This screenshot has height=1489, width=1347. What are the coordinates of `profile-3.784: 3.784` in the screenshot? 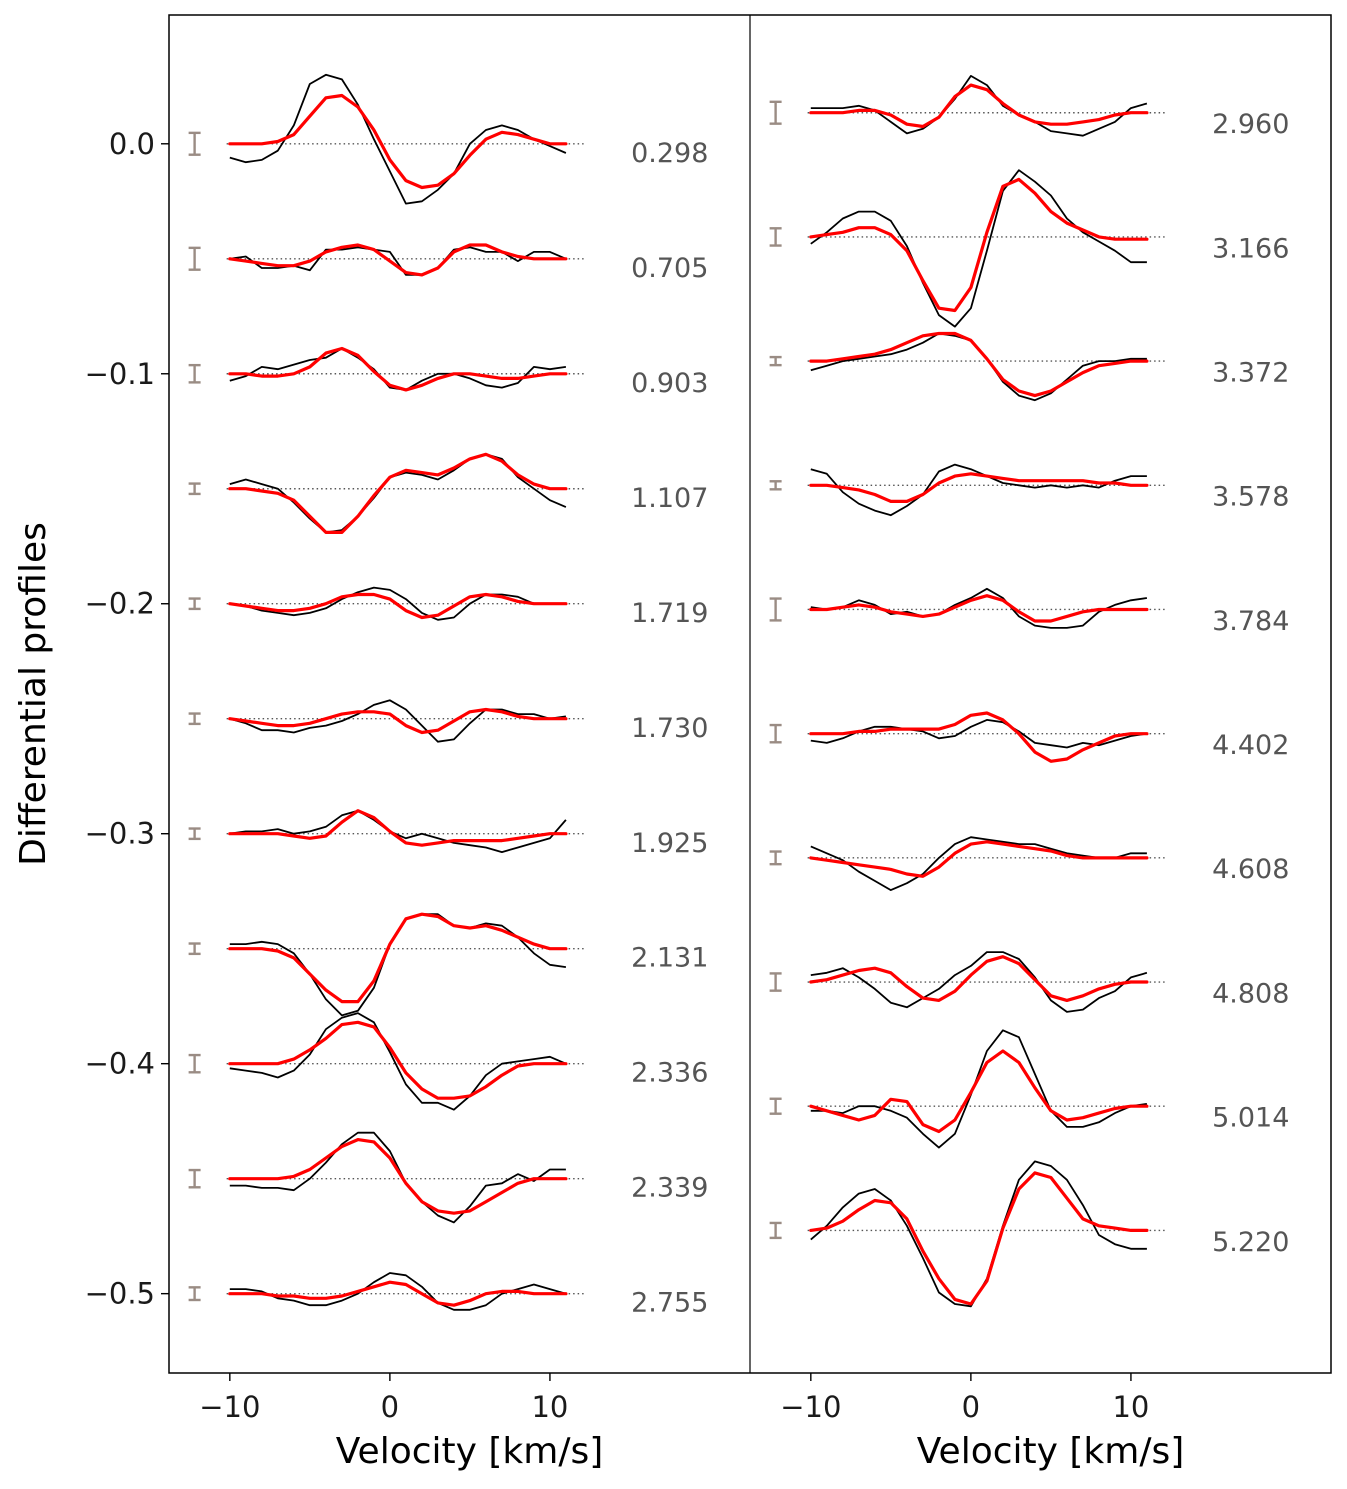 It's located at (1029, 612).